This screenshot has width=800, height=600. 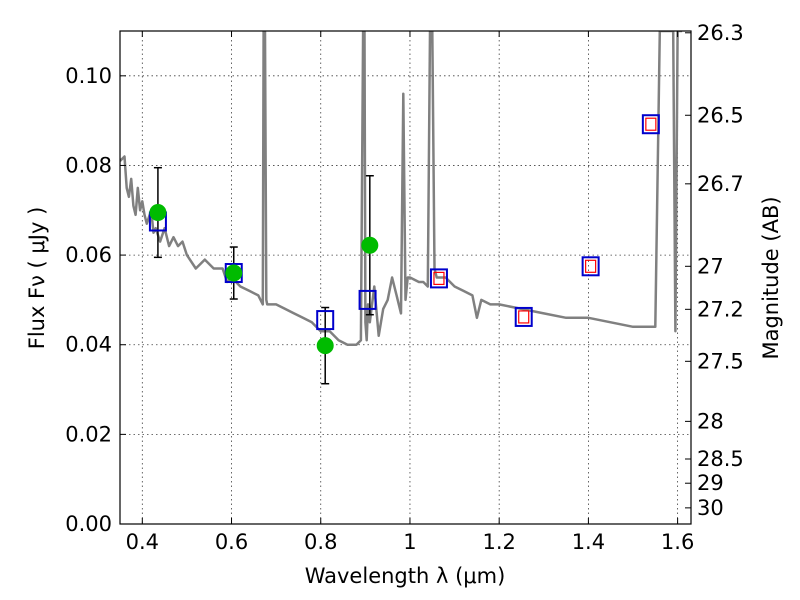 What do you see at coordinates (588, 542) in the screenshot?
I see `x-tick-label: 1.4` at bounding box center [588, 542].